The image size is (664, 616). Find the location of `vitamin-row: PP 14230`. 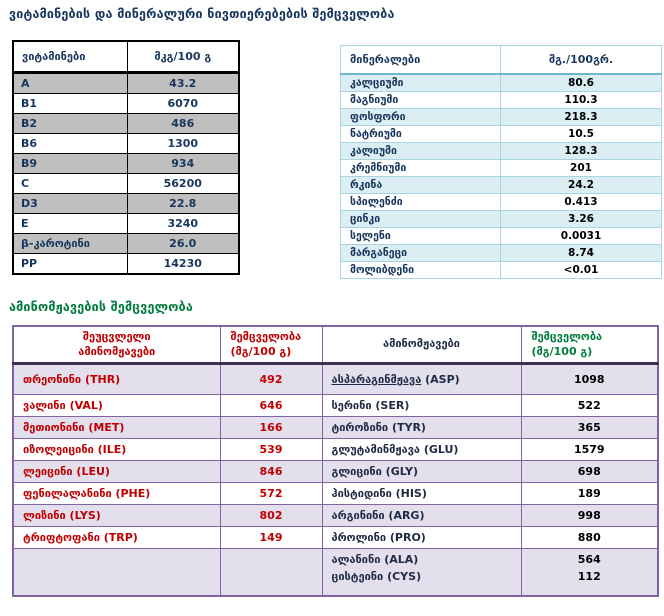

vitamin-row: PP 14230 is located at coordinates (126, 264).